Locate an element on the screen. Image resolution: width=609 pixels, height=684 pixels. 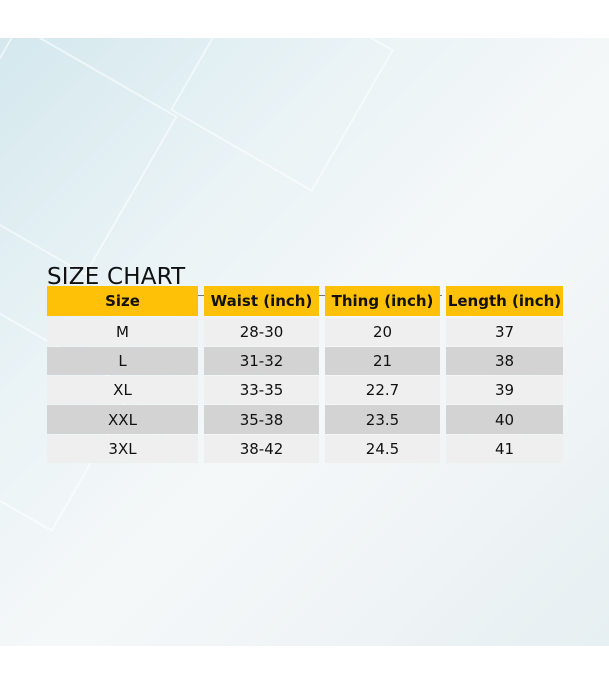
table-cell: 3XL is located at coordinates (122, 449).